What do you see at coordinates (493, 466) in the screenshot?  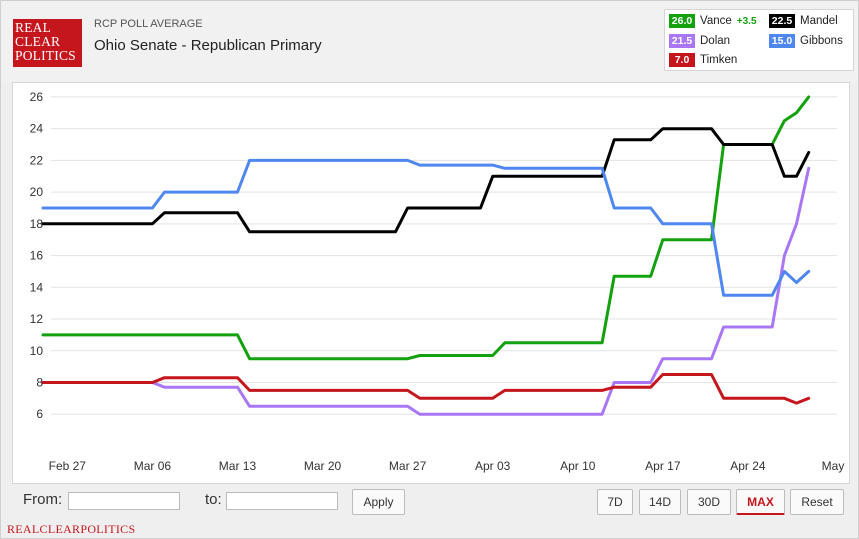 I see `x-tick-label: Apr 03` at bounding box center [493, 466].